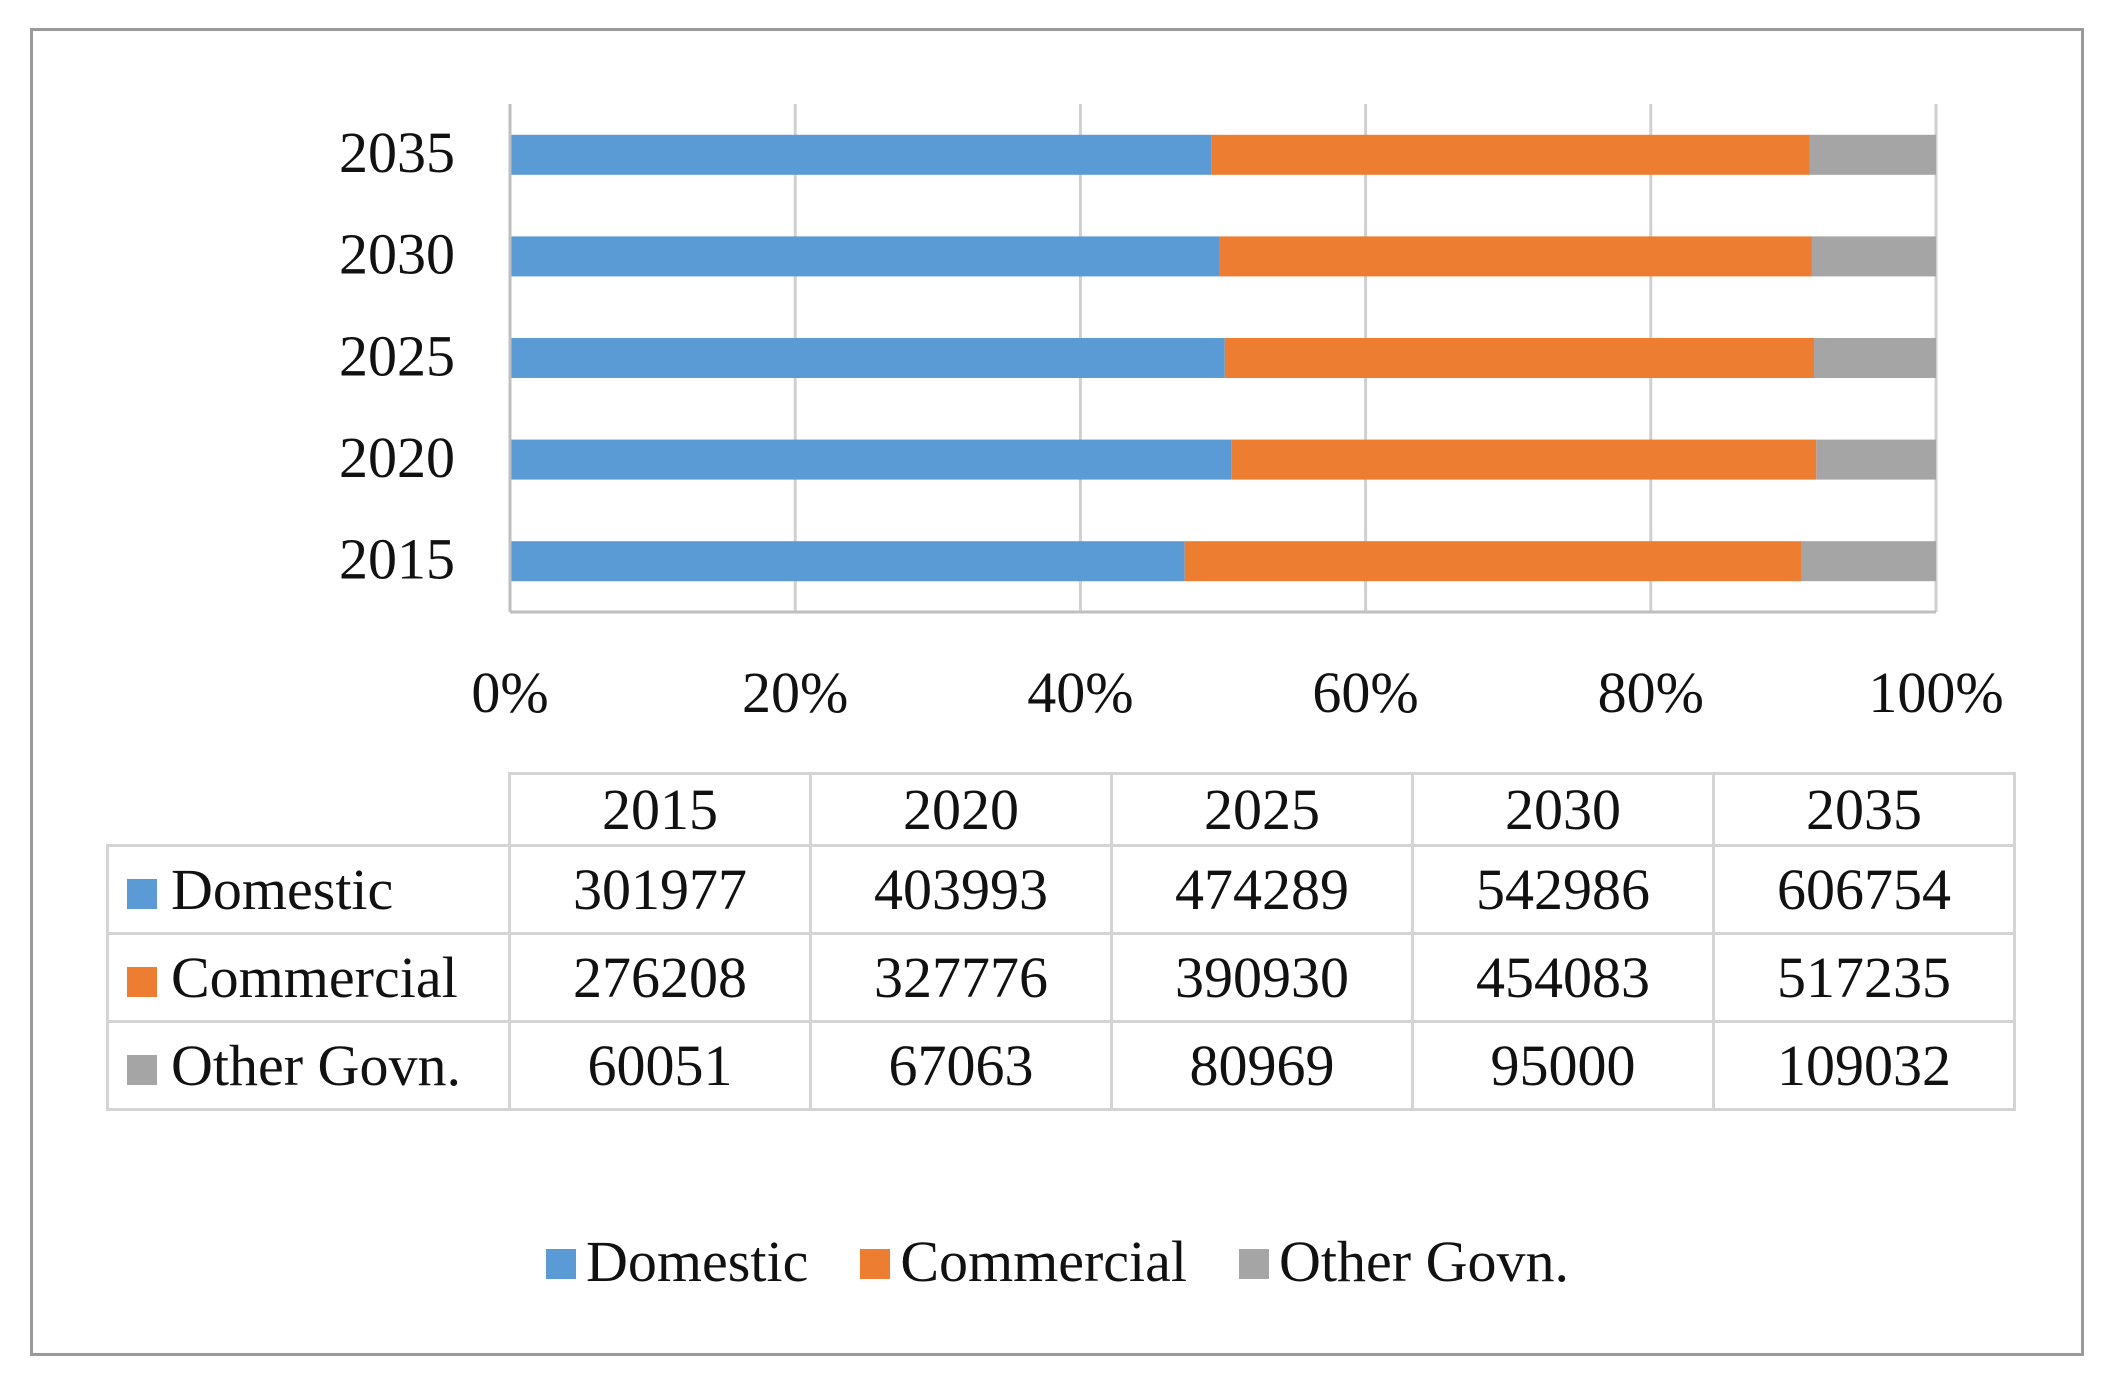 Image resolution: width=2115 pixels, height=1384 pixels. Describe the element at coordinates (314, 977) in the screenshot. I see `series-name: Commercial` at that location.